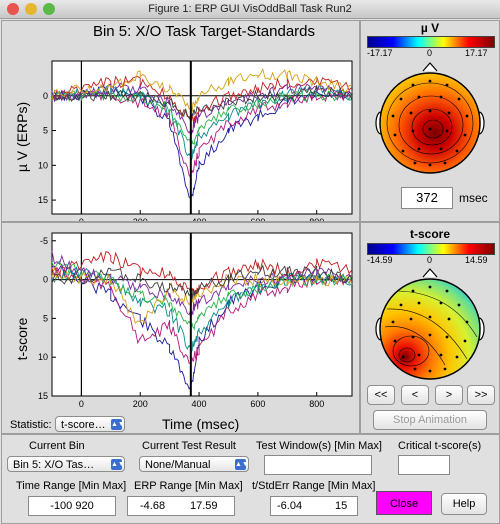 The image size is (500, 524). Describe the element at coordinates (318, 465) in the screenshot. I see `test-window-field` at that location.